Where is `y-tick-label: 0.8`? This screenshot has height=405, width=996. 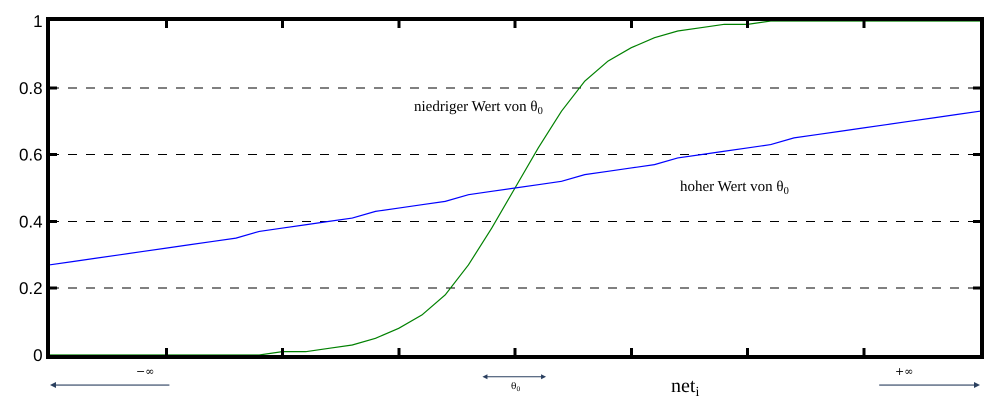 y-tick-label: 0.8 is located at coordinates (30, 88).